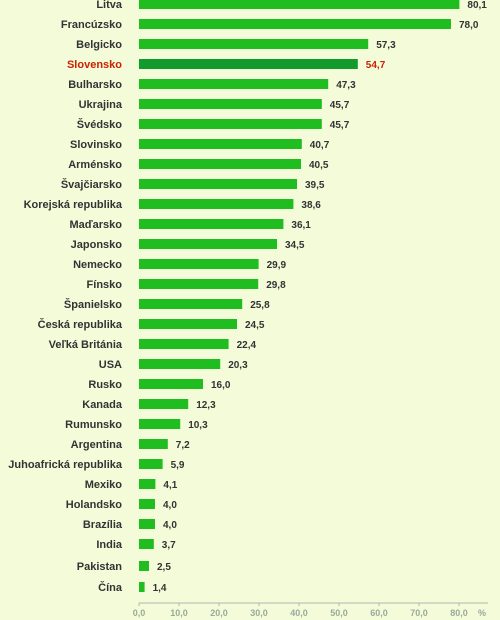 This screenshot has height=620, width=500. I want to click on category-label: Bulharsko, so click(95, 85).